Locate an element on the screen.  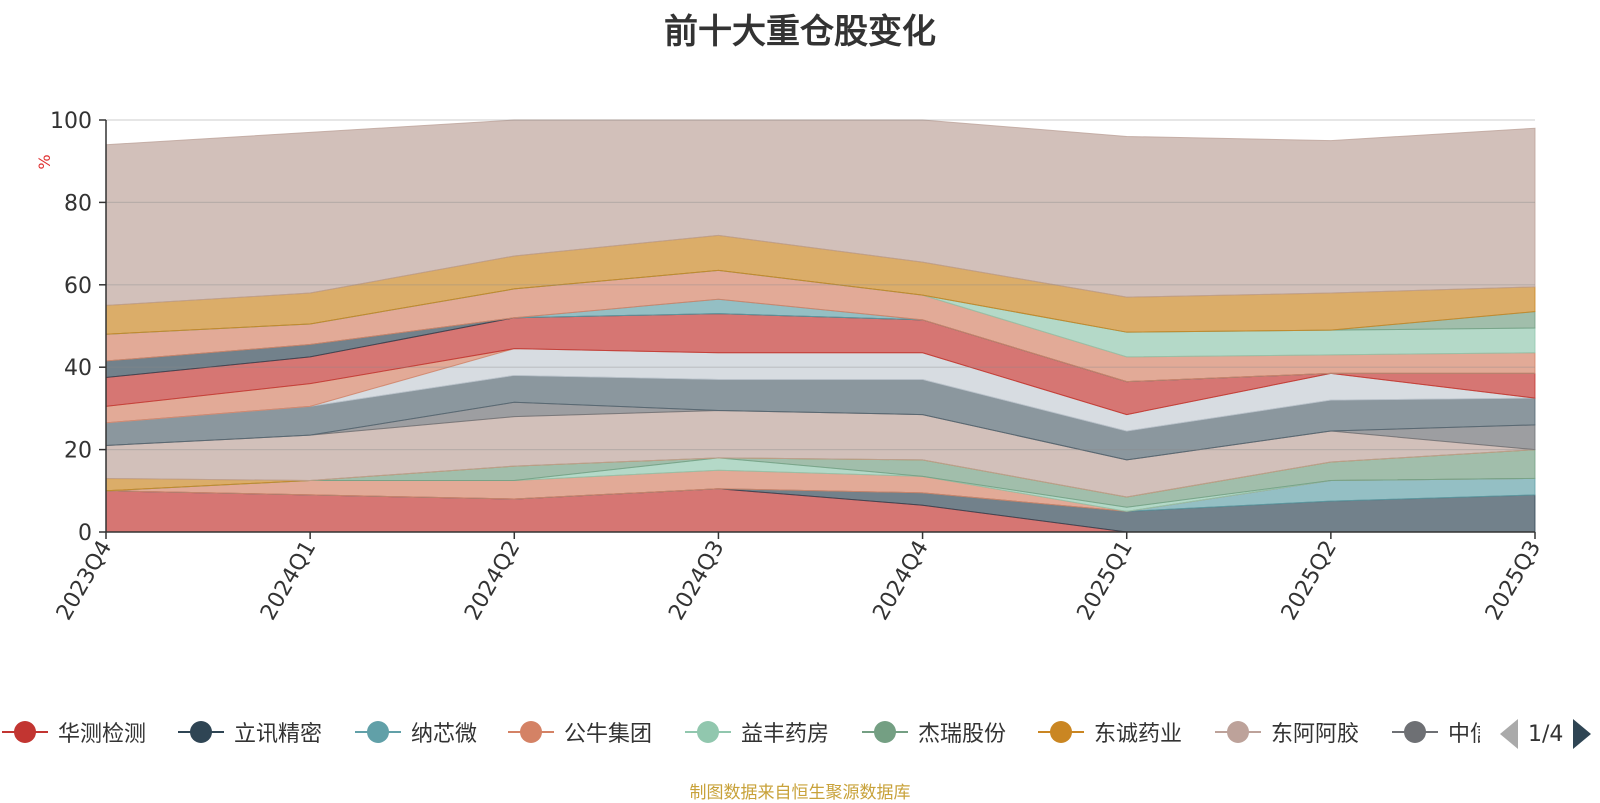
y-tick-label-60: 60 is located at coordinates (78, 286).